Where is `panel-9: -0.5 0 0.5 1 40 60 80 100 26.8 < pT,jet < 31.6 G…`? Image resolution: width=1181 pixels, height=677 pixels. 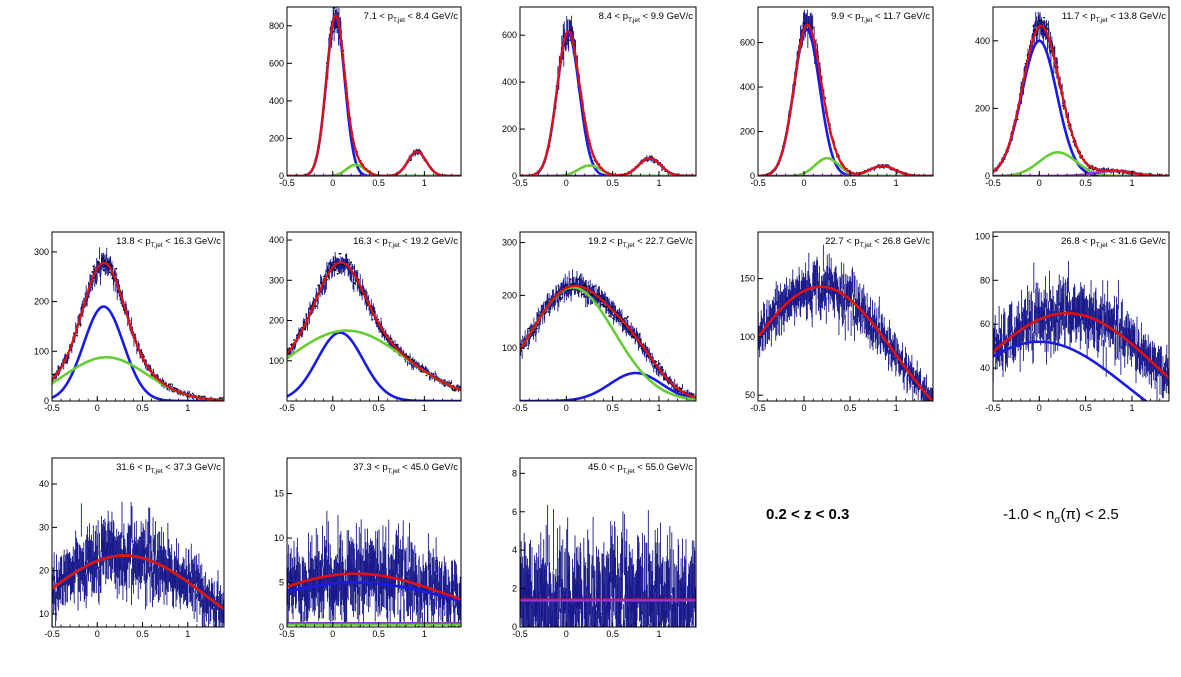
panel-9: -0.5 0 0.5 1 40 60 80 100 26.8 < pT,jet < 31.6 G… is located at coordinates (1072, 322).